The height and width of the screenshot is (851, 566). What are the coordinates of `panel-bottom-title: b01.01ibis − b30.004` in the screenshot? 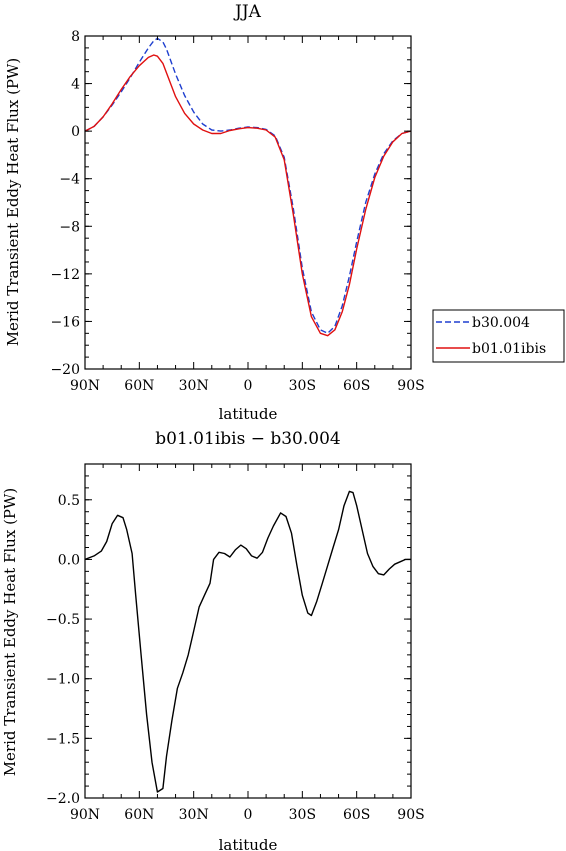 It's located at (247, 439).